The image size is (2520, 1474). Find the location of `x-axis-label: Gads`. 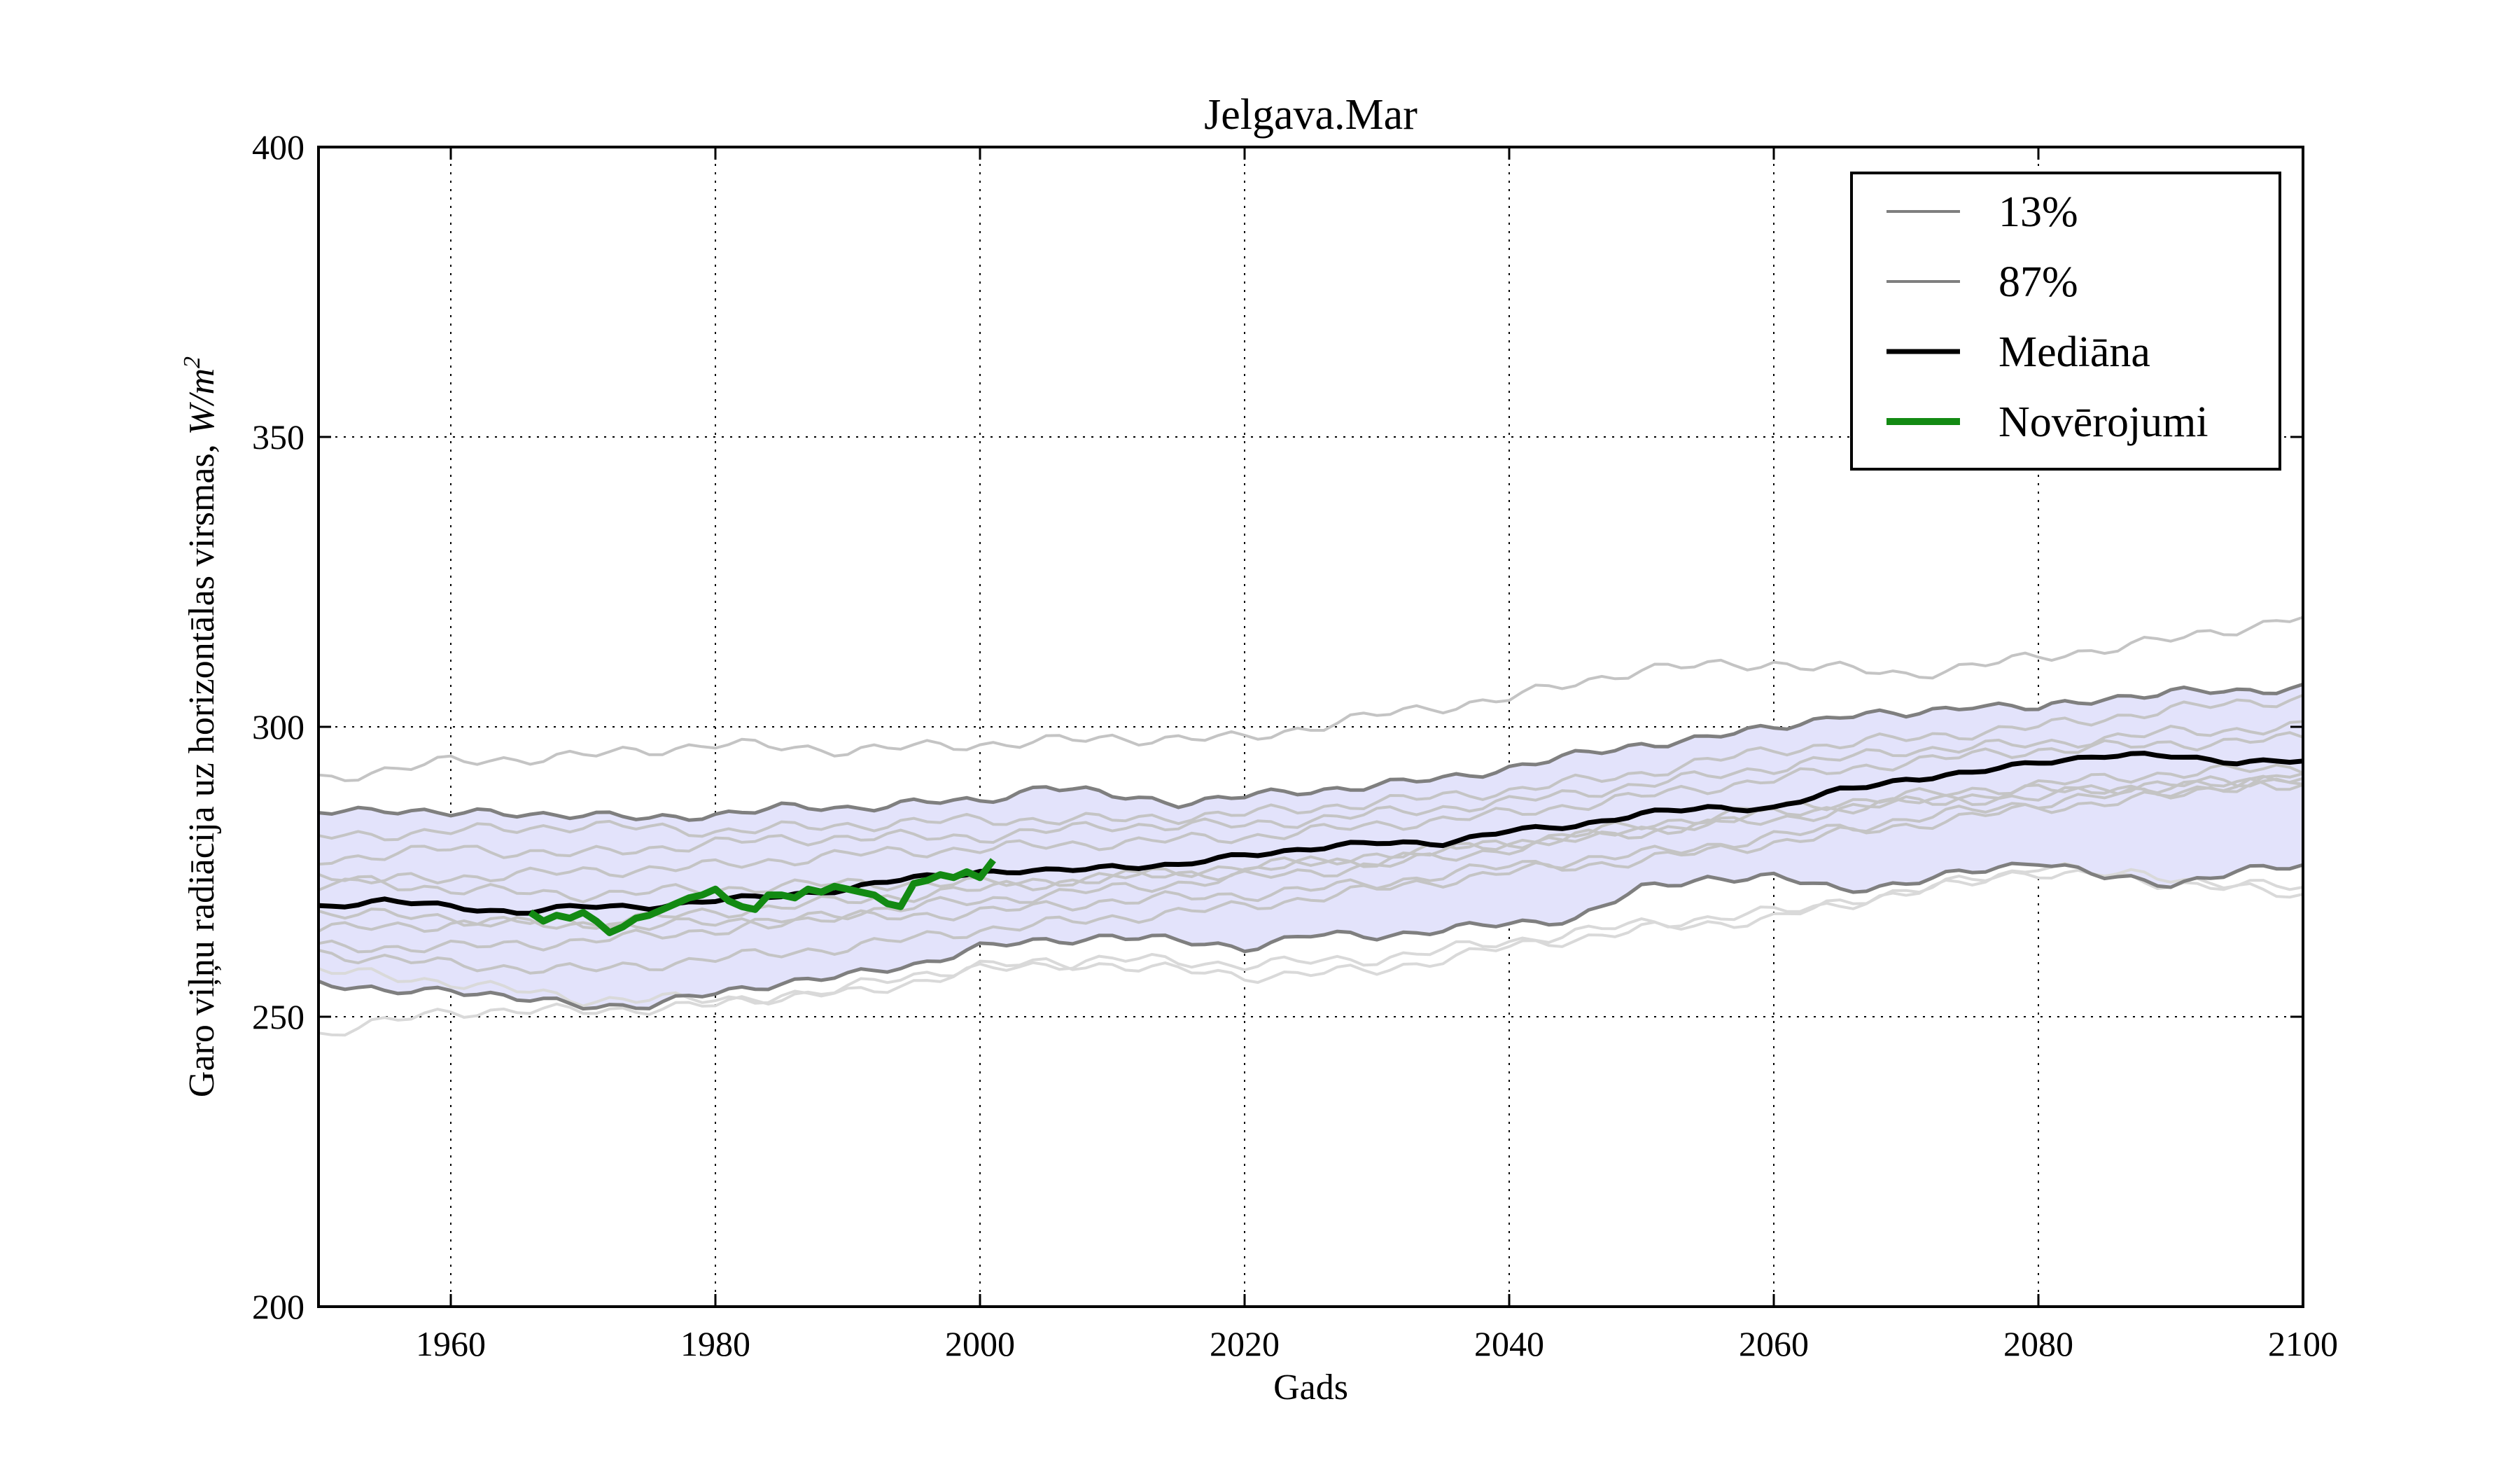

x-axis-label: Gads is located at coordinates (1310, 1388).